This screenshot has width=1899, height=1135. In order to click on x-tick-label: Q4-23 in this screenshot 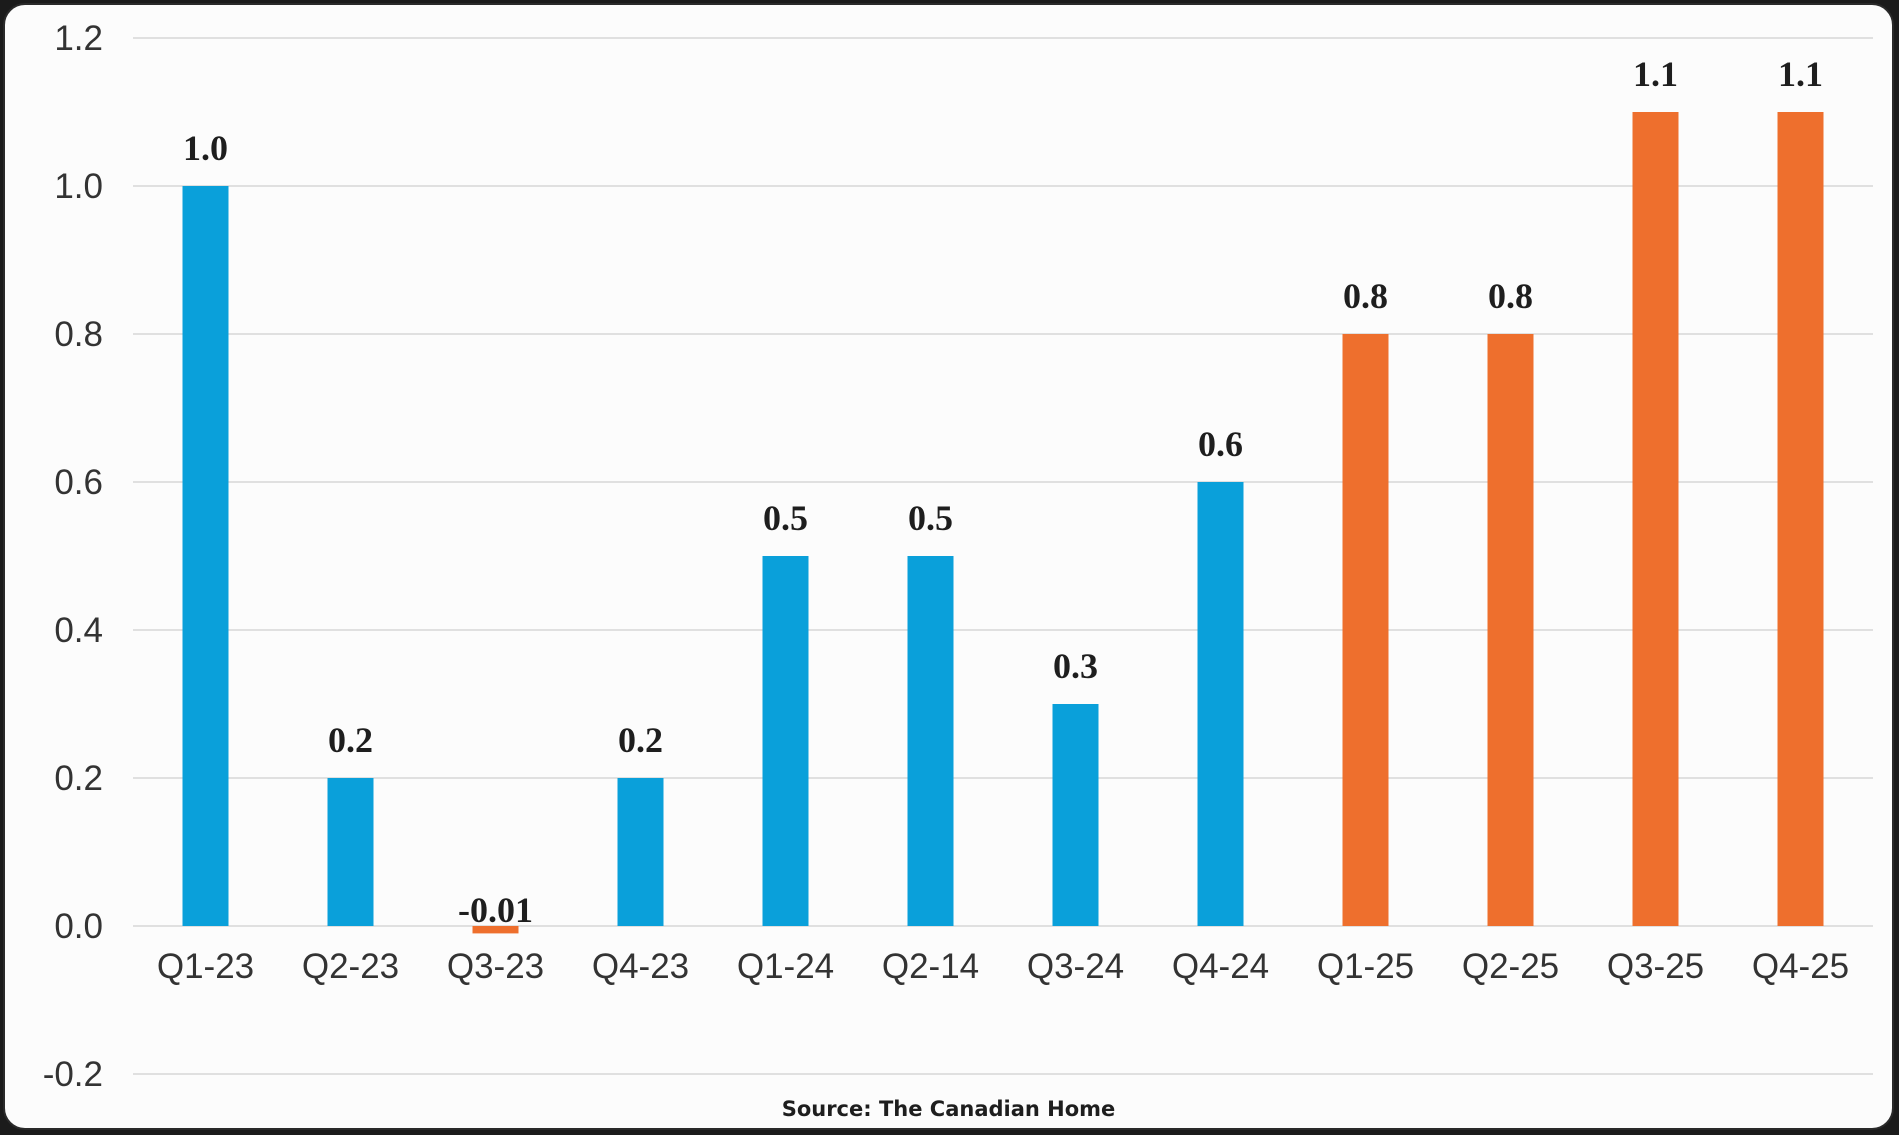, I will do `click(640, 966)`.